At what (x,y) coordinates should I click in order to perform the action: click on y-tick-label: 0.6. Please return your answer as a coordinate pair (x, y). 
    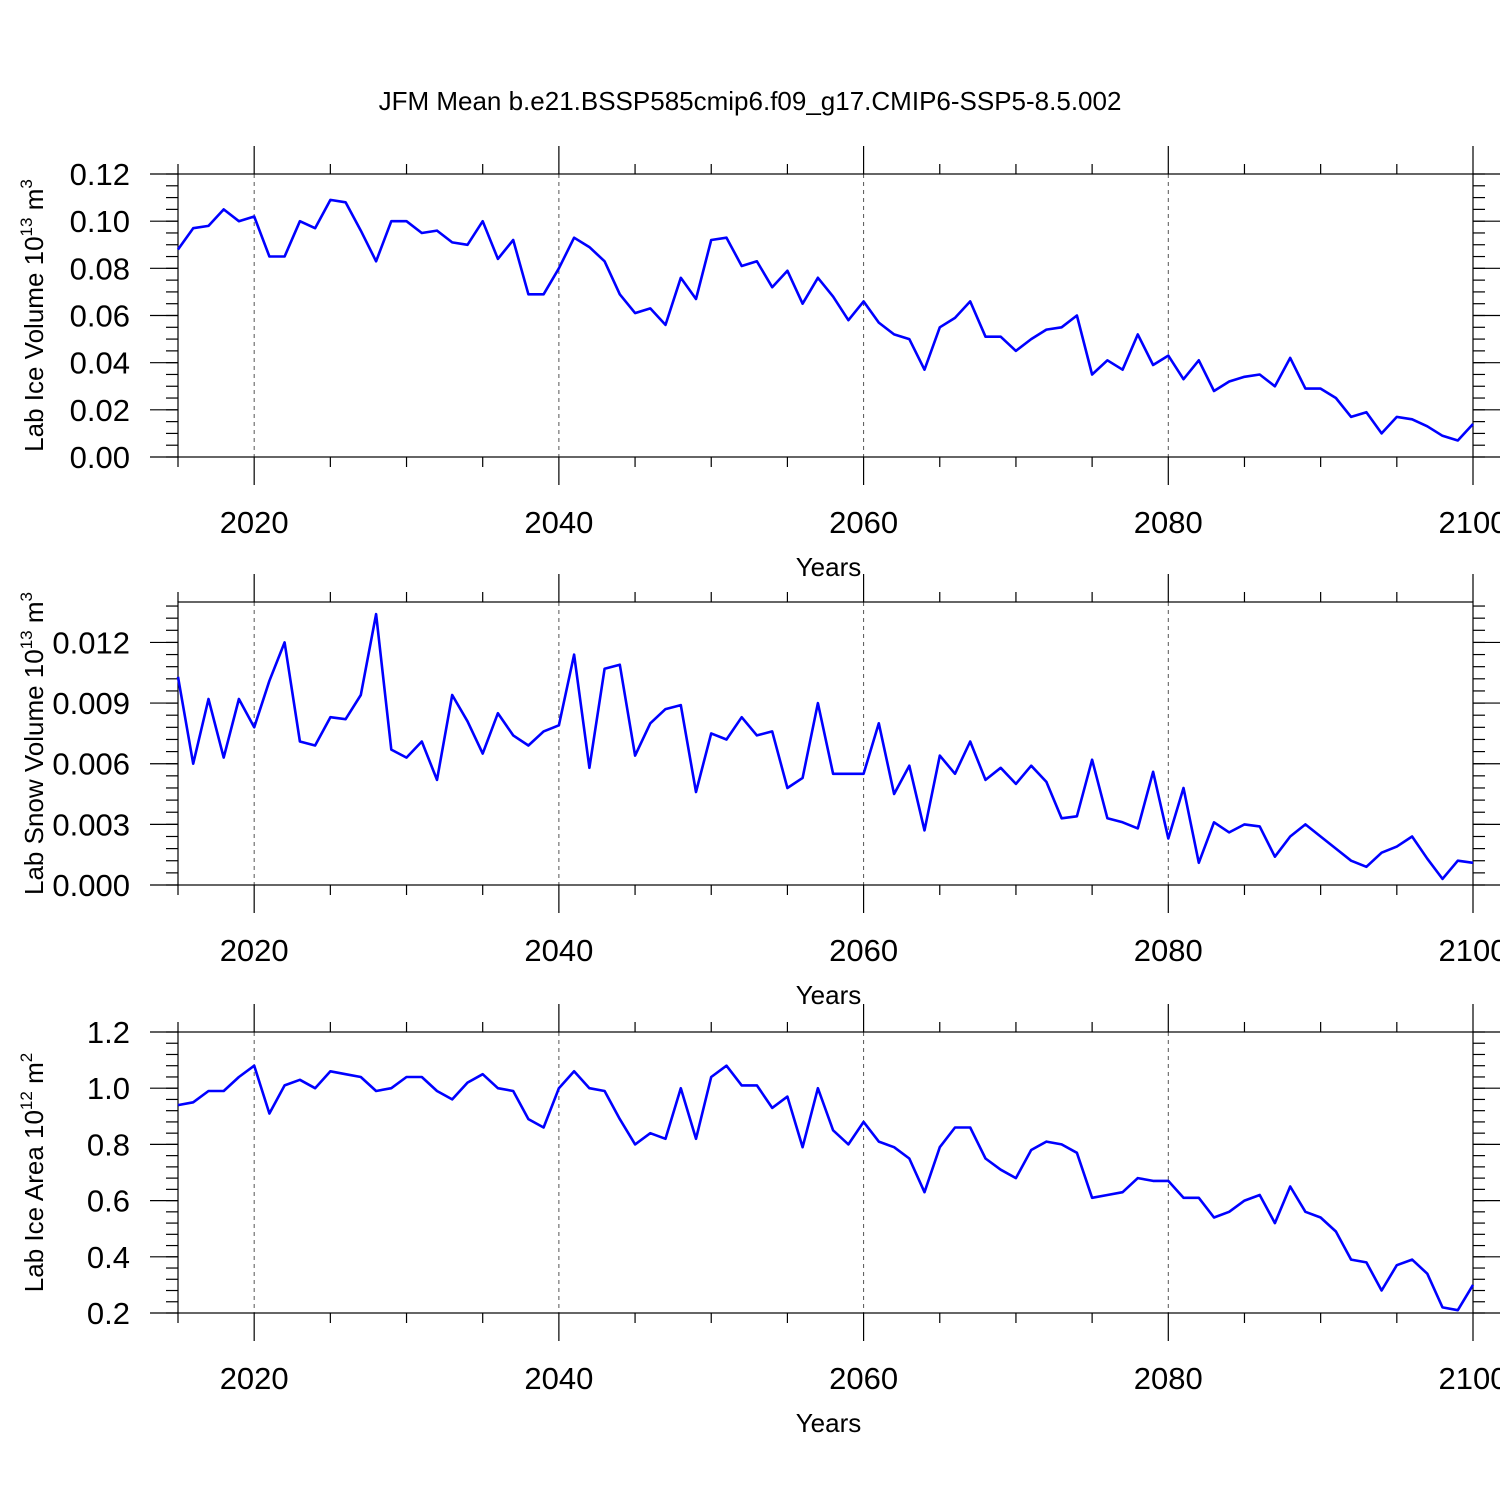
    Looking at the image, I should click on (108, 1201).